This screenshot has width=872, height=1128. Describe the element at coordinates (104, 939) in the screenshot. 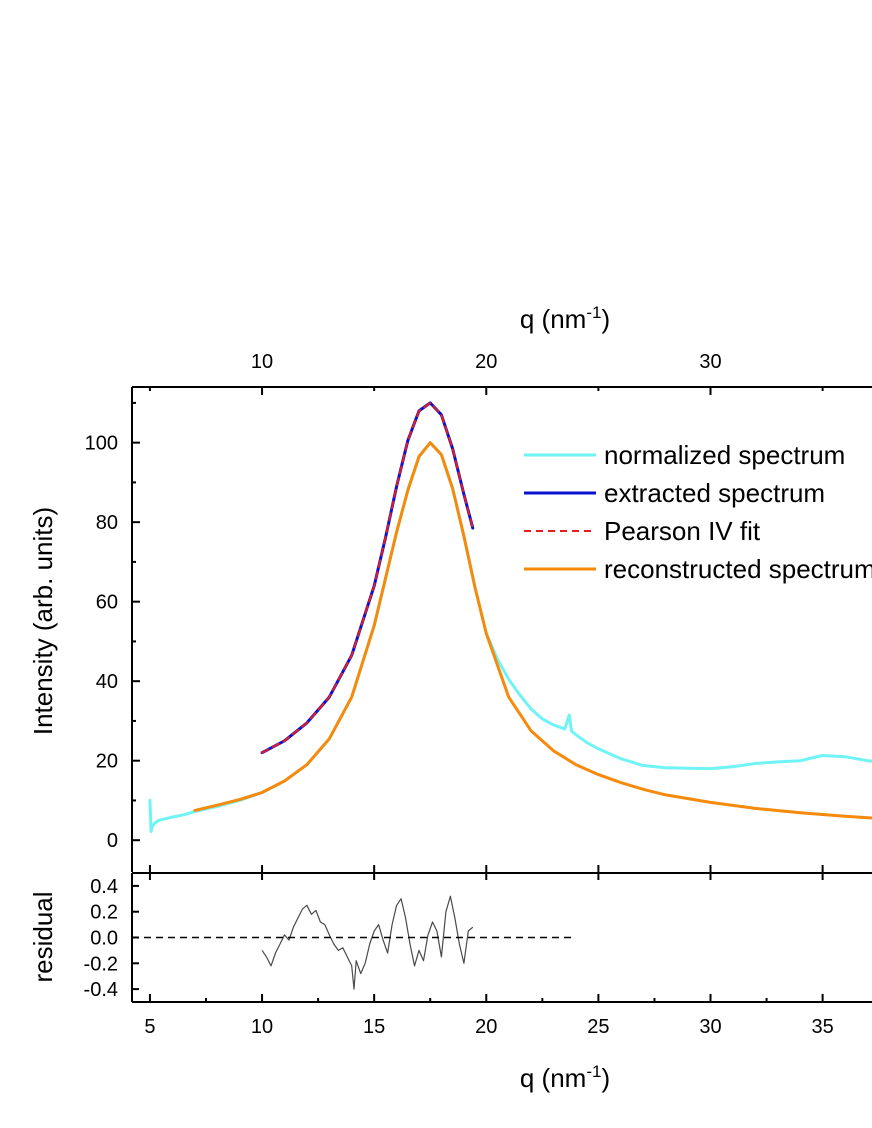

I see `residual-y-tick-label: 0.0` at that location.